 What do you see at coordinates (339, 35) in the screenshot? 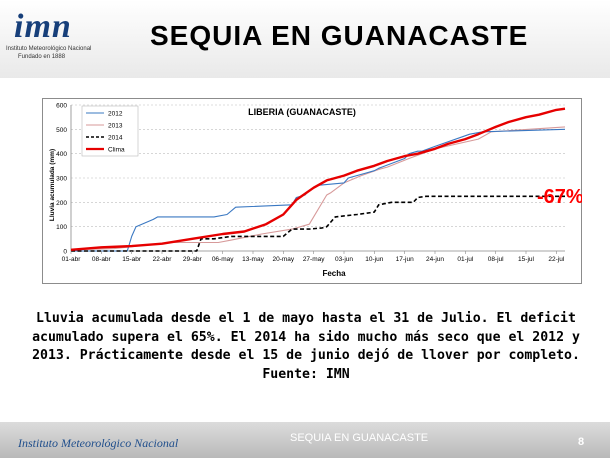
I see `slide-title: SEQUIA EN GUANACASTE` at bounding box center [339, 35].